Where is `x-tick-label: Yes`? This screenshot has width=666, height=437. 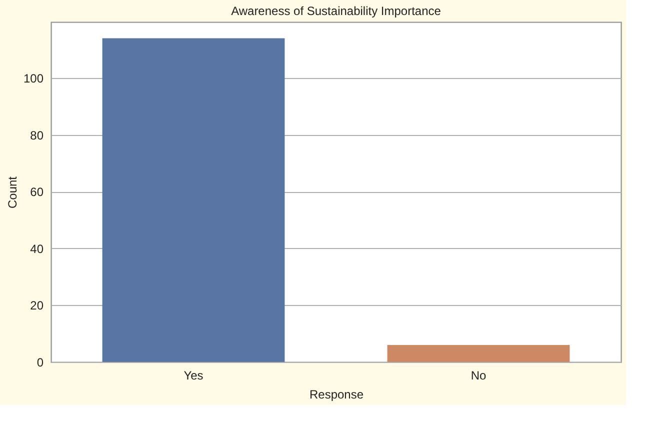
x-tick-label: Yes is located at coordinates (194, 375).